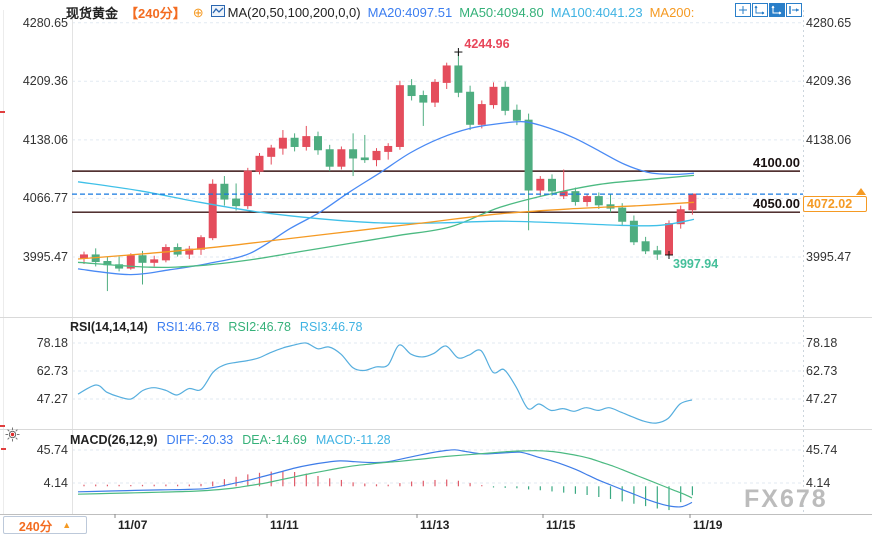 The image size is (872, 535). I want to click on price-line-label: 4100.00, so click(776, 163).